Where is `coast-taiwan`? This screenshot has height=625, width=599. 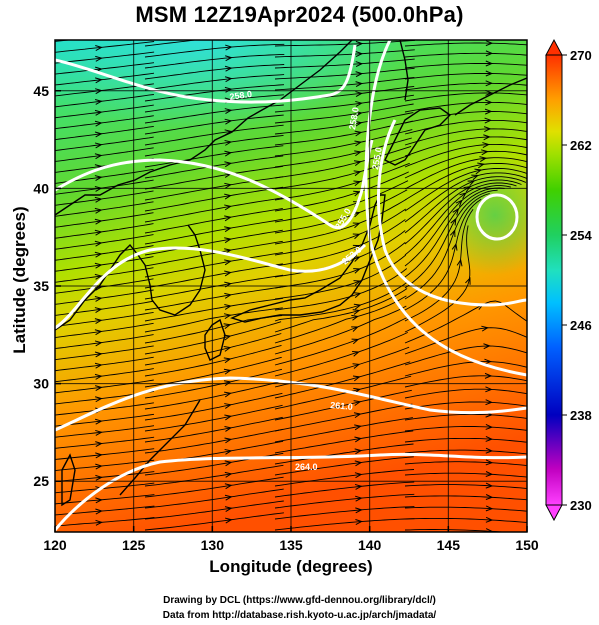 coast-taiwan is located at coordinates (68, 480).